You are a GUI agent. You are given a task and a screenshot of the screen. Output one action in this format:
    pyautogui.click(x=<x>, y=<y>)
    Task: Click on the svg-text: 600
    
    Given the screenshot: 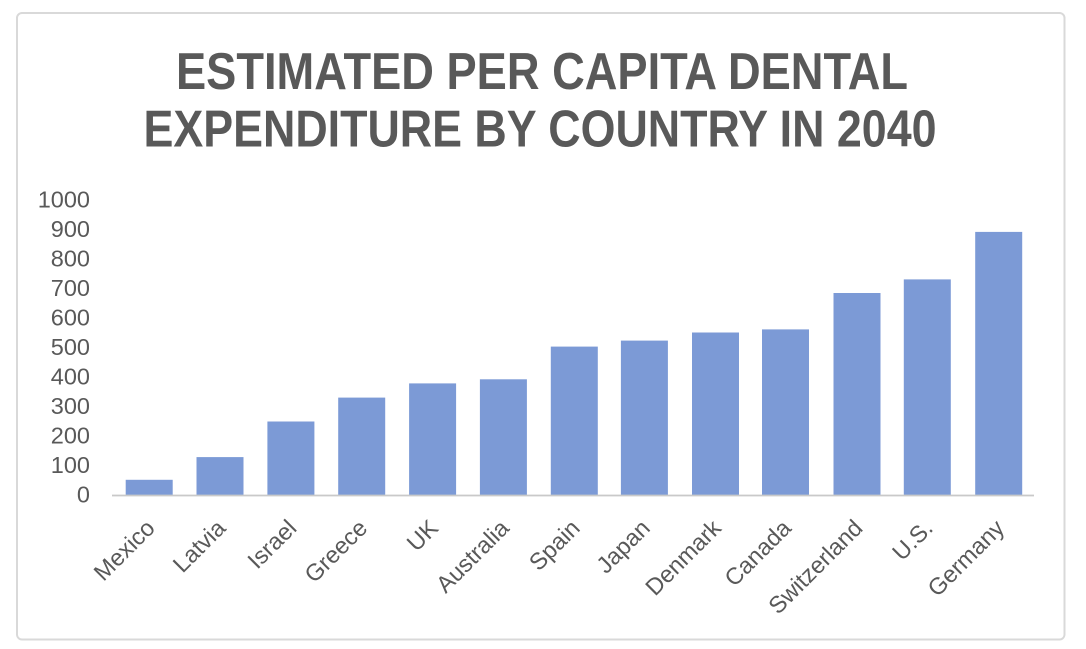 What is the action you would take?
    pyautogui.click(x=70, y=318)
    